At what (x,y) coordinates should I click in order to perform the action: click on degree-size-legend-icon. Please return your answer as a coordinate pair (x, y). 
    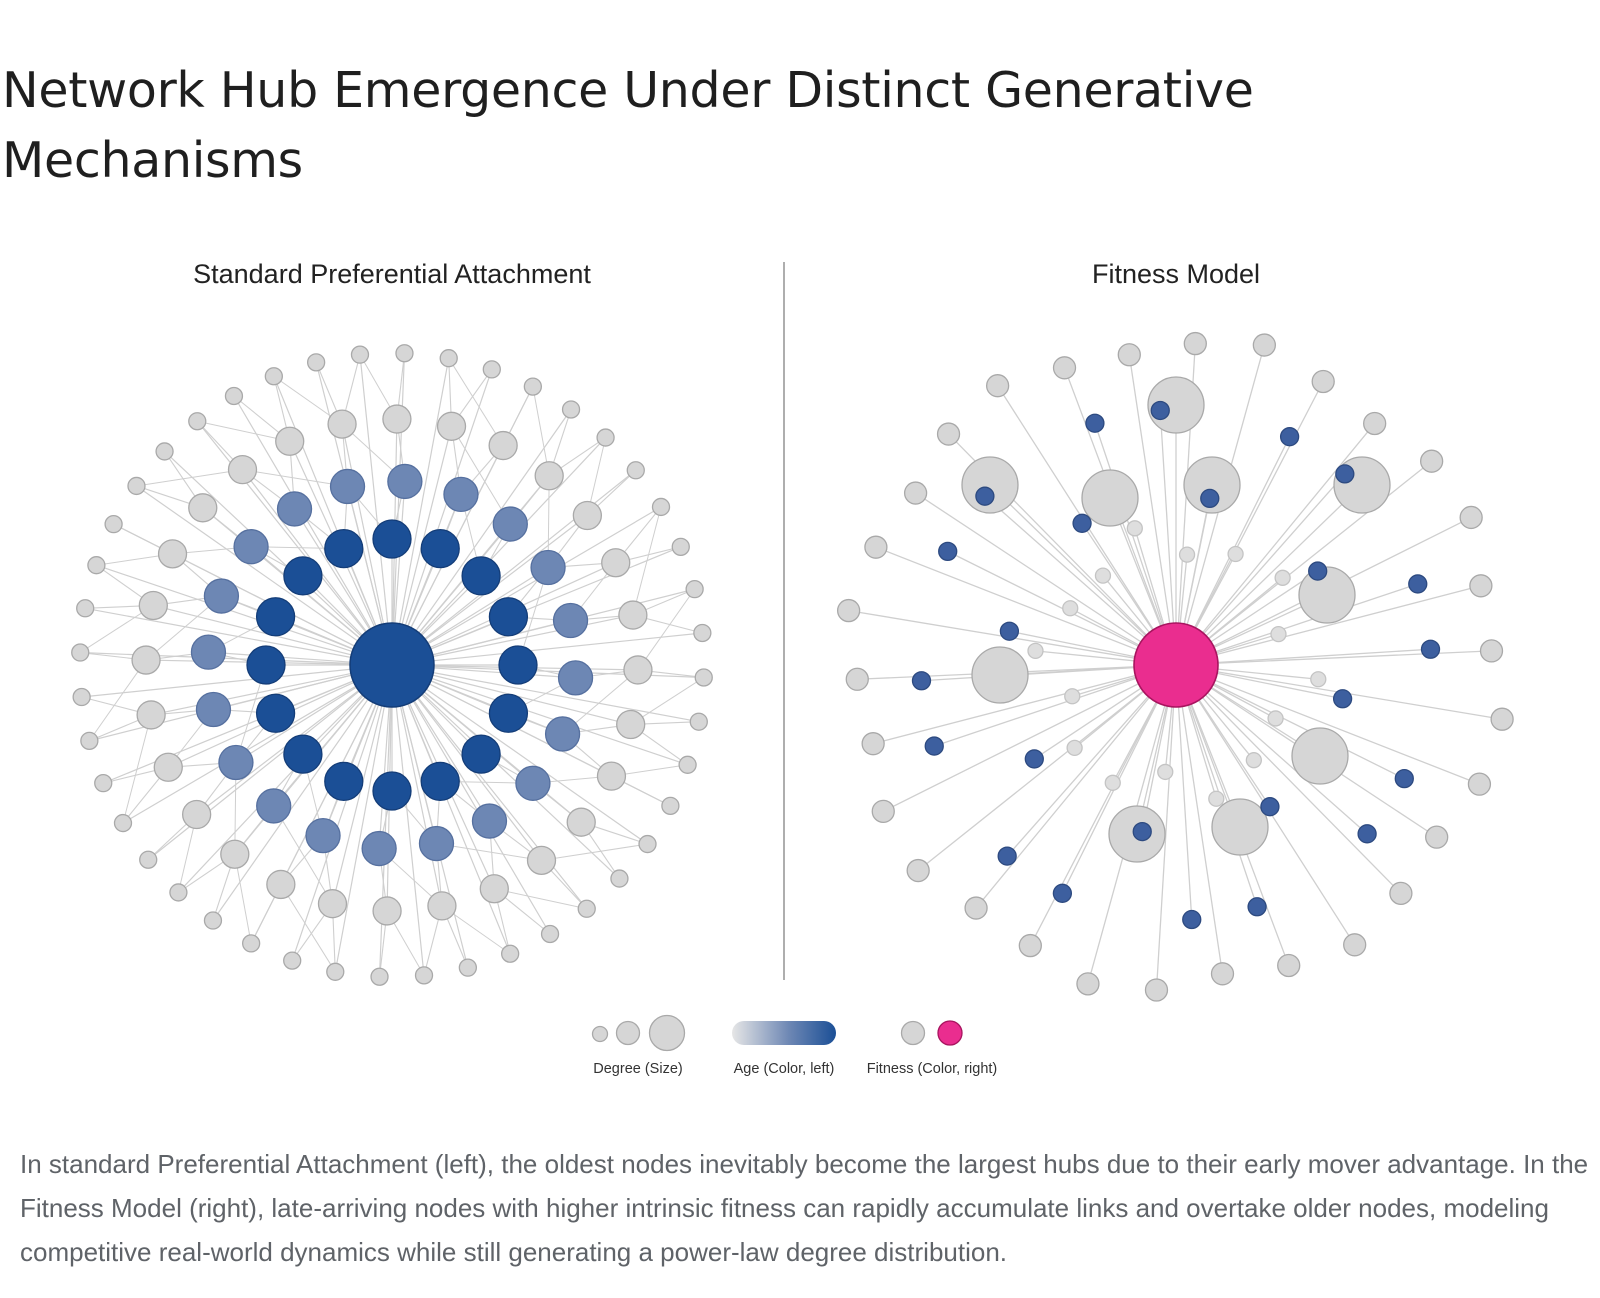
    Looking at the image, I should click on (638, 1033).